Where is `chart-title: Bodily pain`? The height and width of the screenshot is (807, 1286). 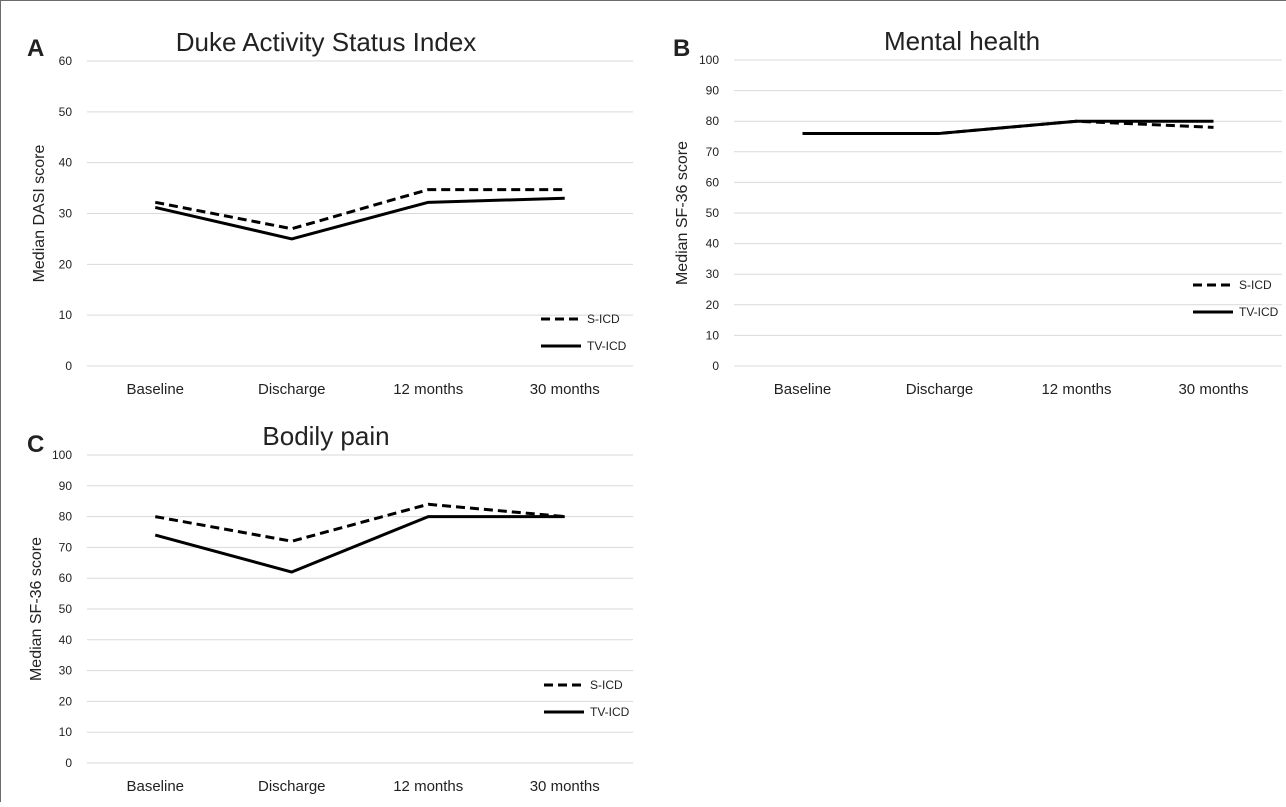 chart-title: Bodily pain is located at coordinates (325, 436).